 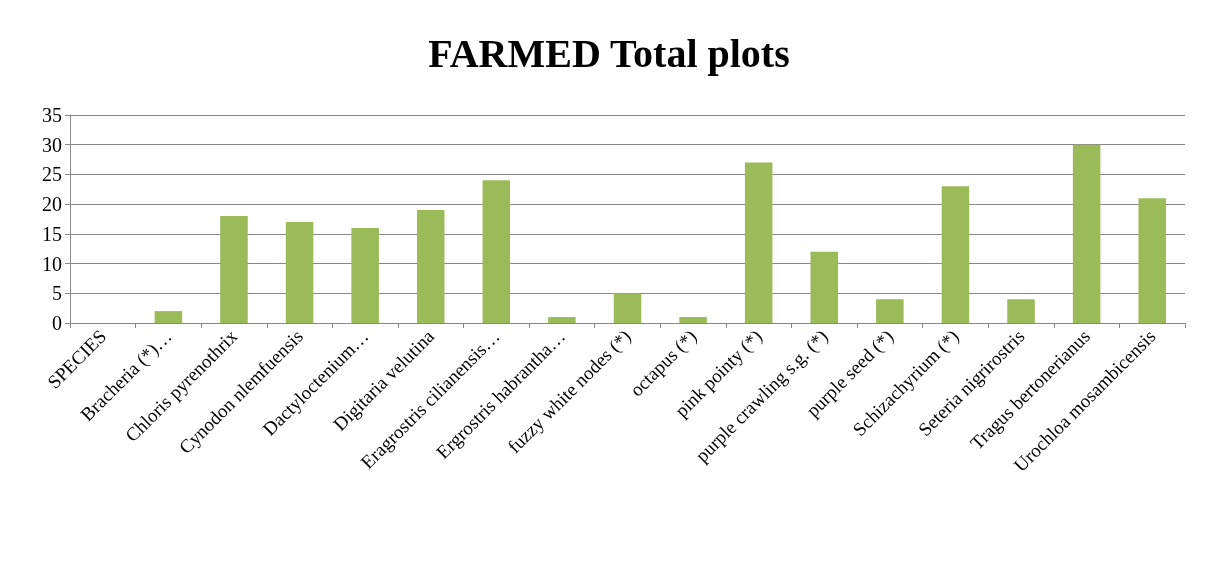 What do you see at coordinates (52, 204) in the screenshot?
I see `y-tick-label: 20` at bounding box center [52, 204].